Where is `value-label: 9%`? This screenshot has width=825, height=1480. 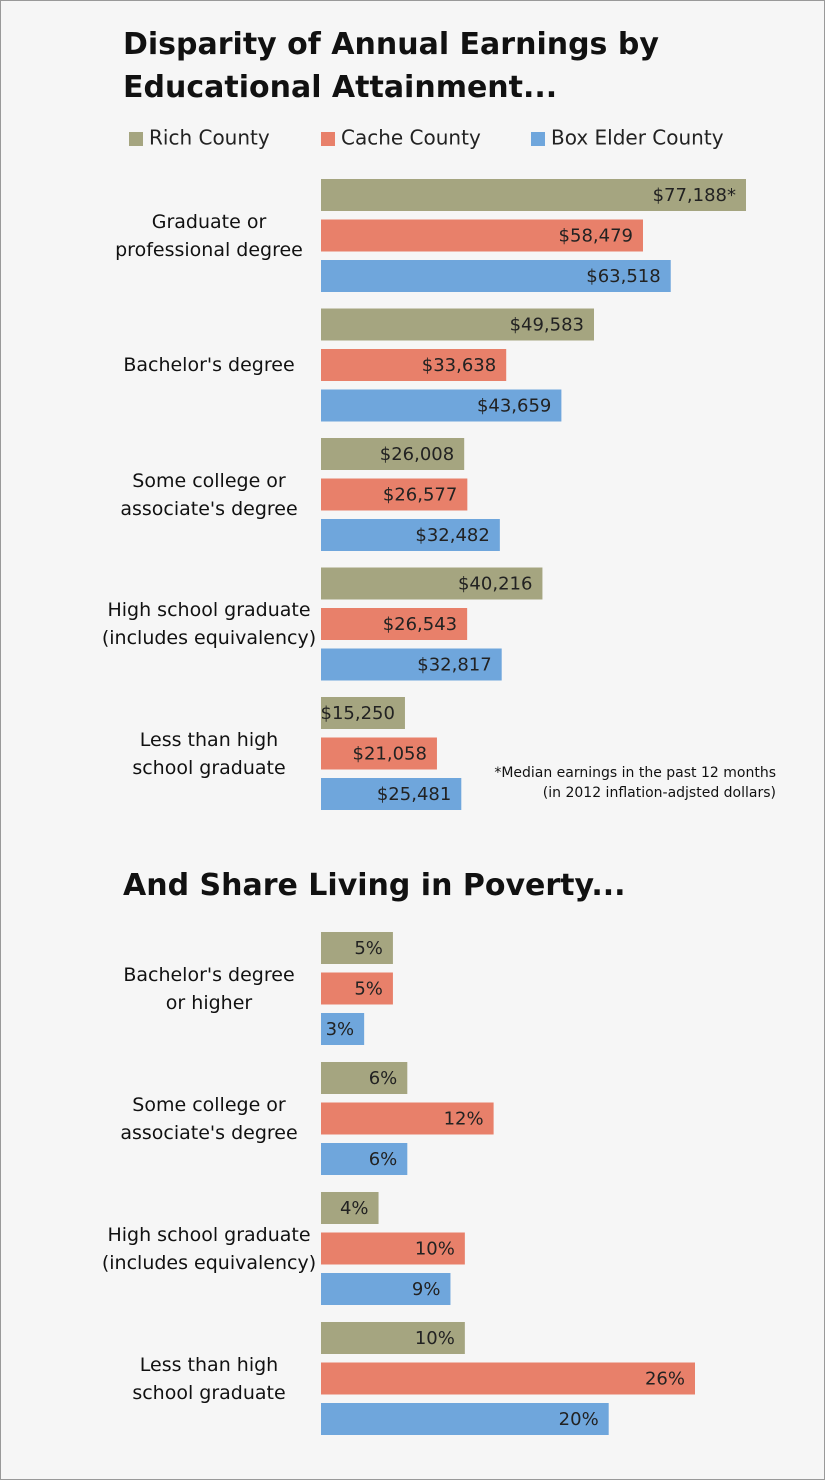
value-label: 9% is located at coordinates (426, 1289).